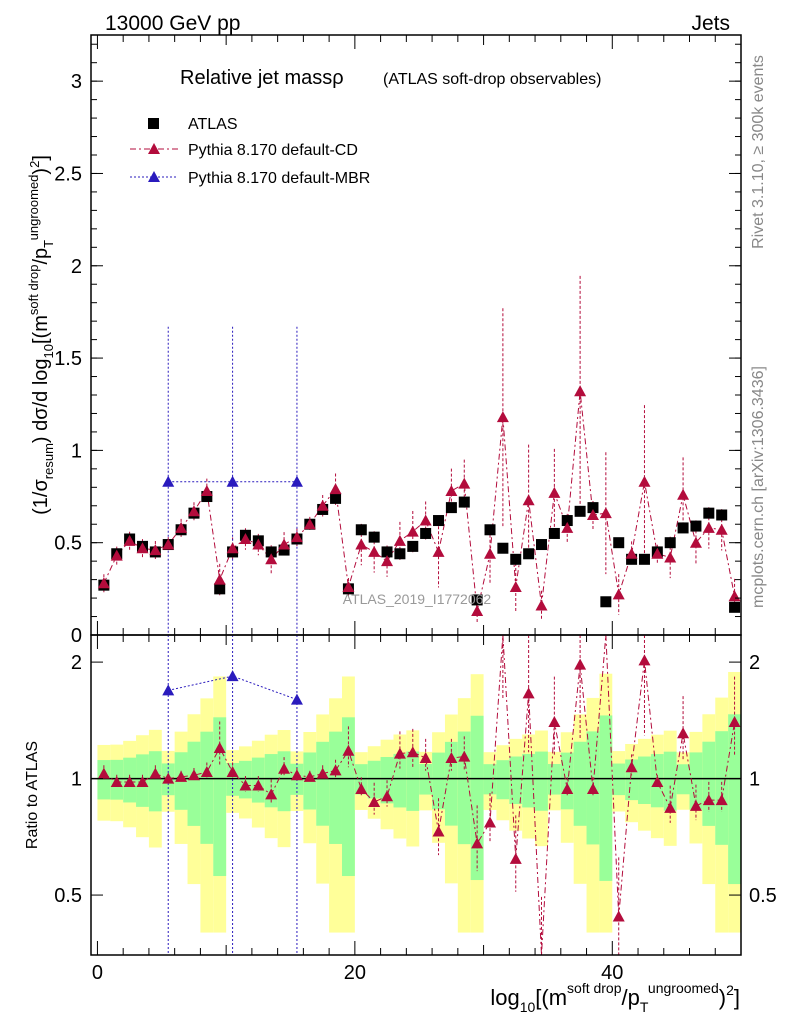 This screenshot has width=786, height=1024. What do you see at coordinates (279, 178) in the screenshot?
I see `legend-label-mbr: Pythia 8.170 default-MBR` at bounding box center [279, 178].